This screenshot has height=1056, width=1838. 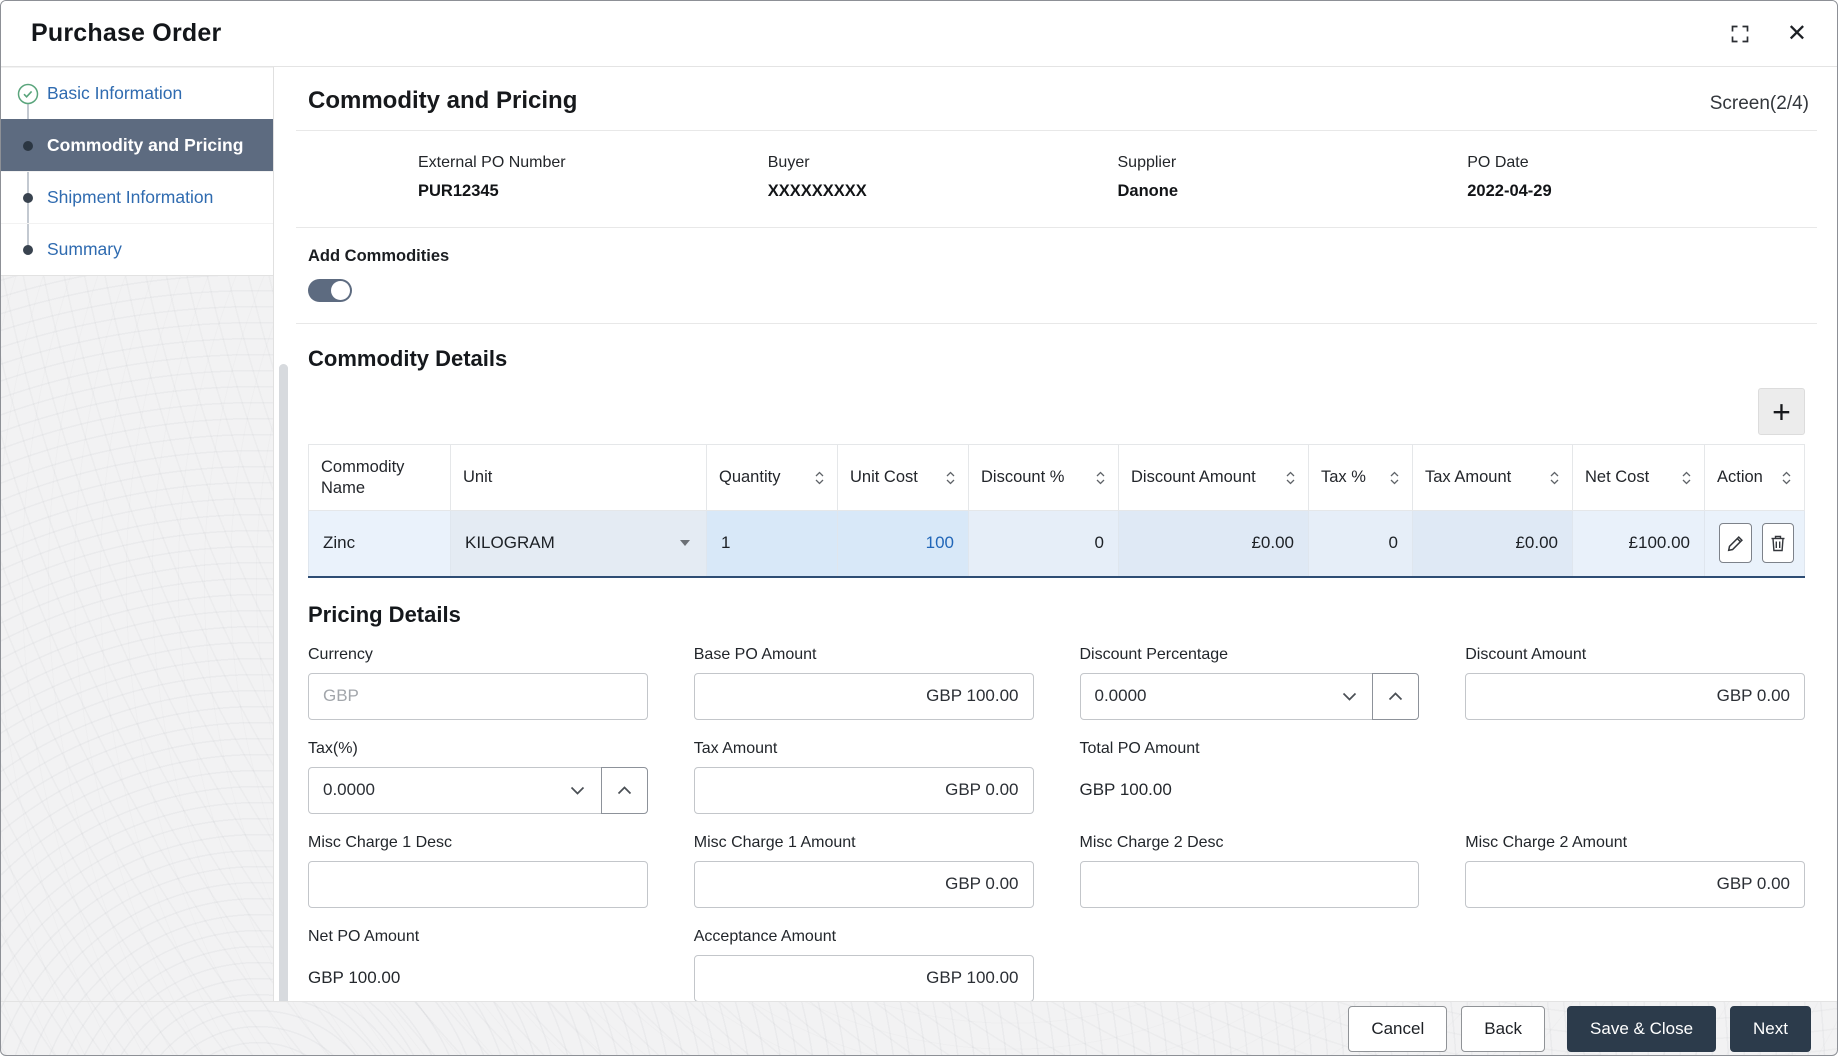 What do you see at coordinates (1249, 884) in the screenshot?
I see `misc-charge-2-desc-input` at bounding box center [1249, 884].